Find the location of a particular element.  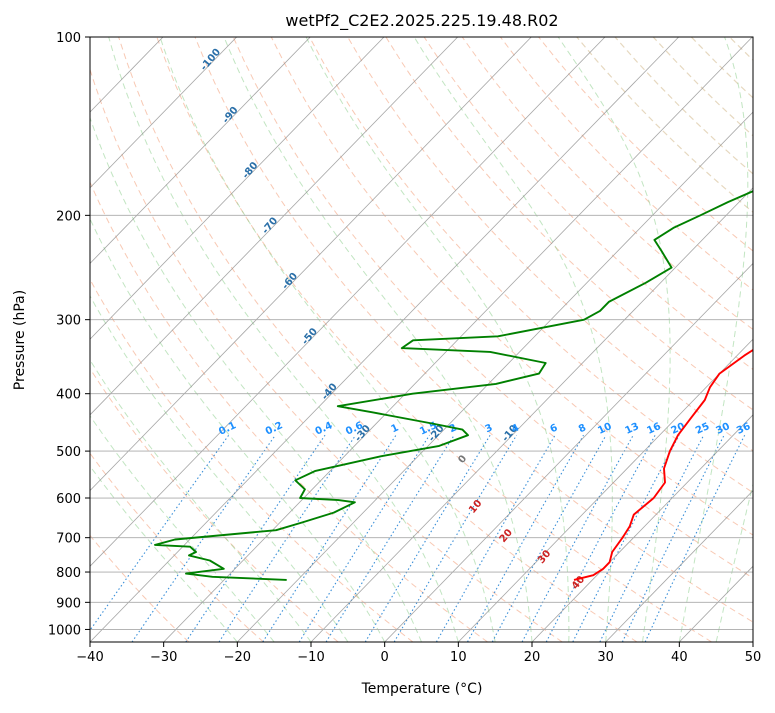

y-tick-label: 500 is located at coordinates (68, 452).